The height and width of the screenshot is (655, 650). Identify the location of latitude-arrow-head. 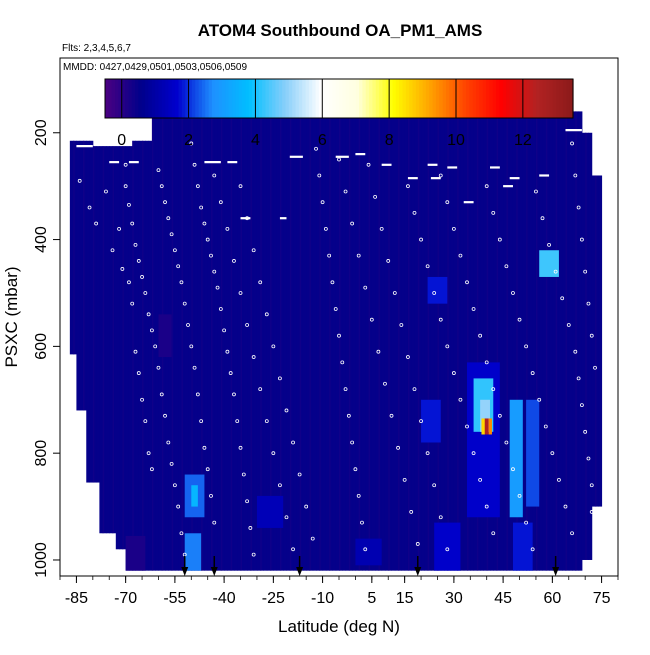
(556, 571).